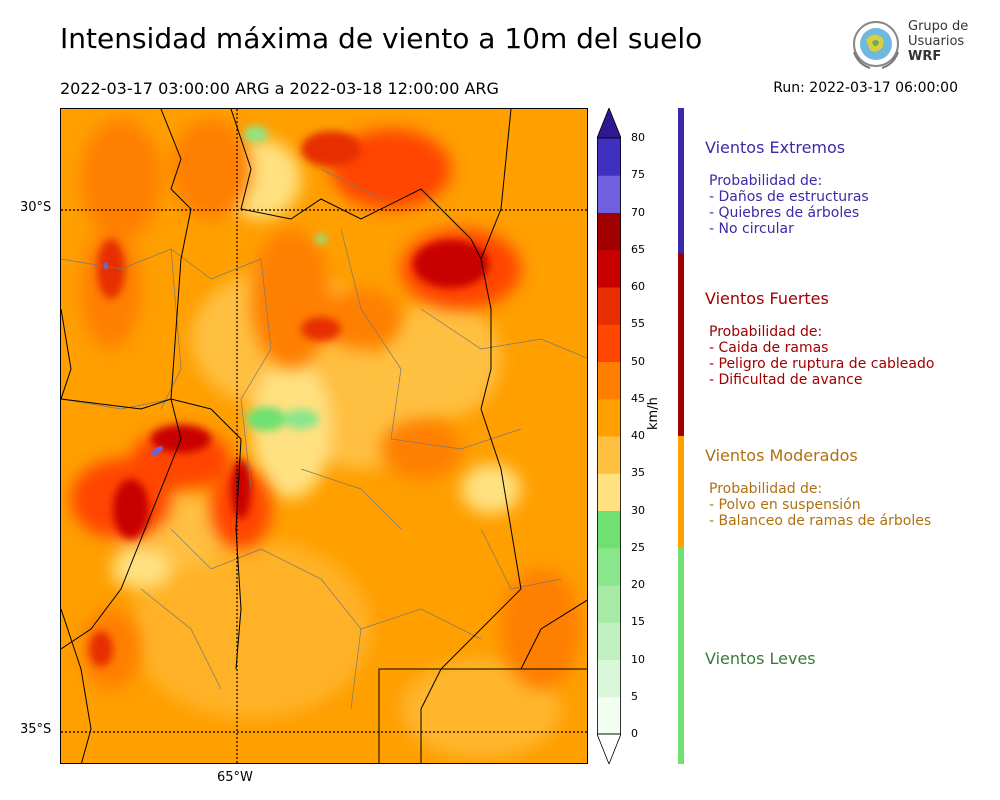 This screenshot has width=1000, height=800. What do you see at coordinates (925, 56) in the screenshot?
I see `logo-line-3: WRF` at bounding box center [925, 56].